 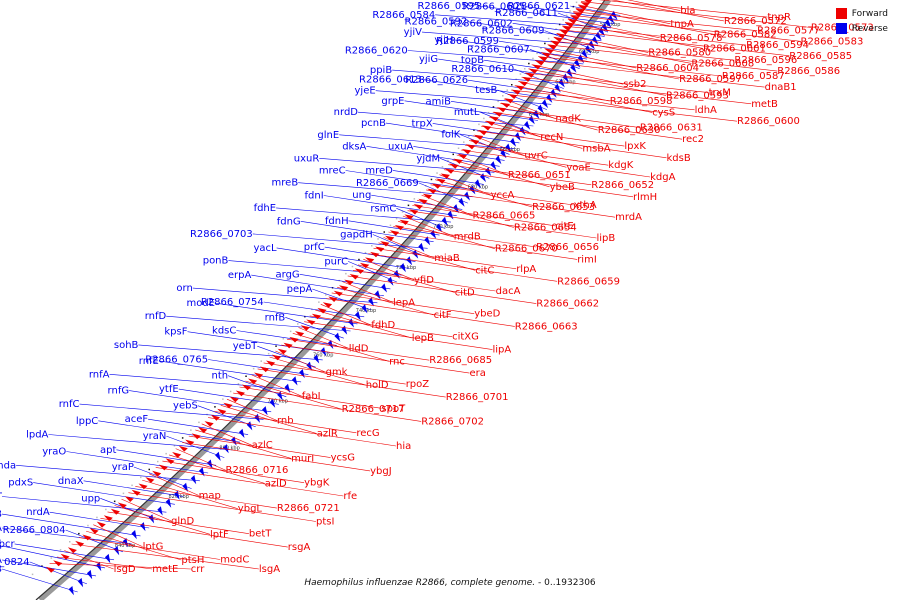 What do you see at coordinates (119, 391) in the screenshot?
I see `reverse-gene-label: rnfG` at bounding box center [119, 391].